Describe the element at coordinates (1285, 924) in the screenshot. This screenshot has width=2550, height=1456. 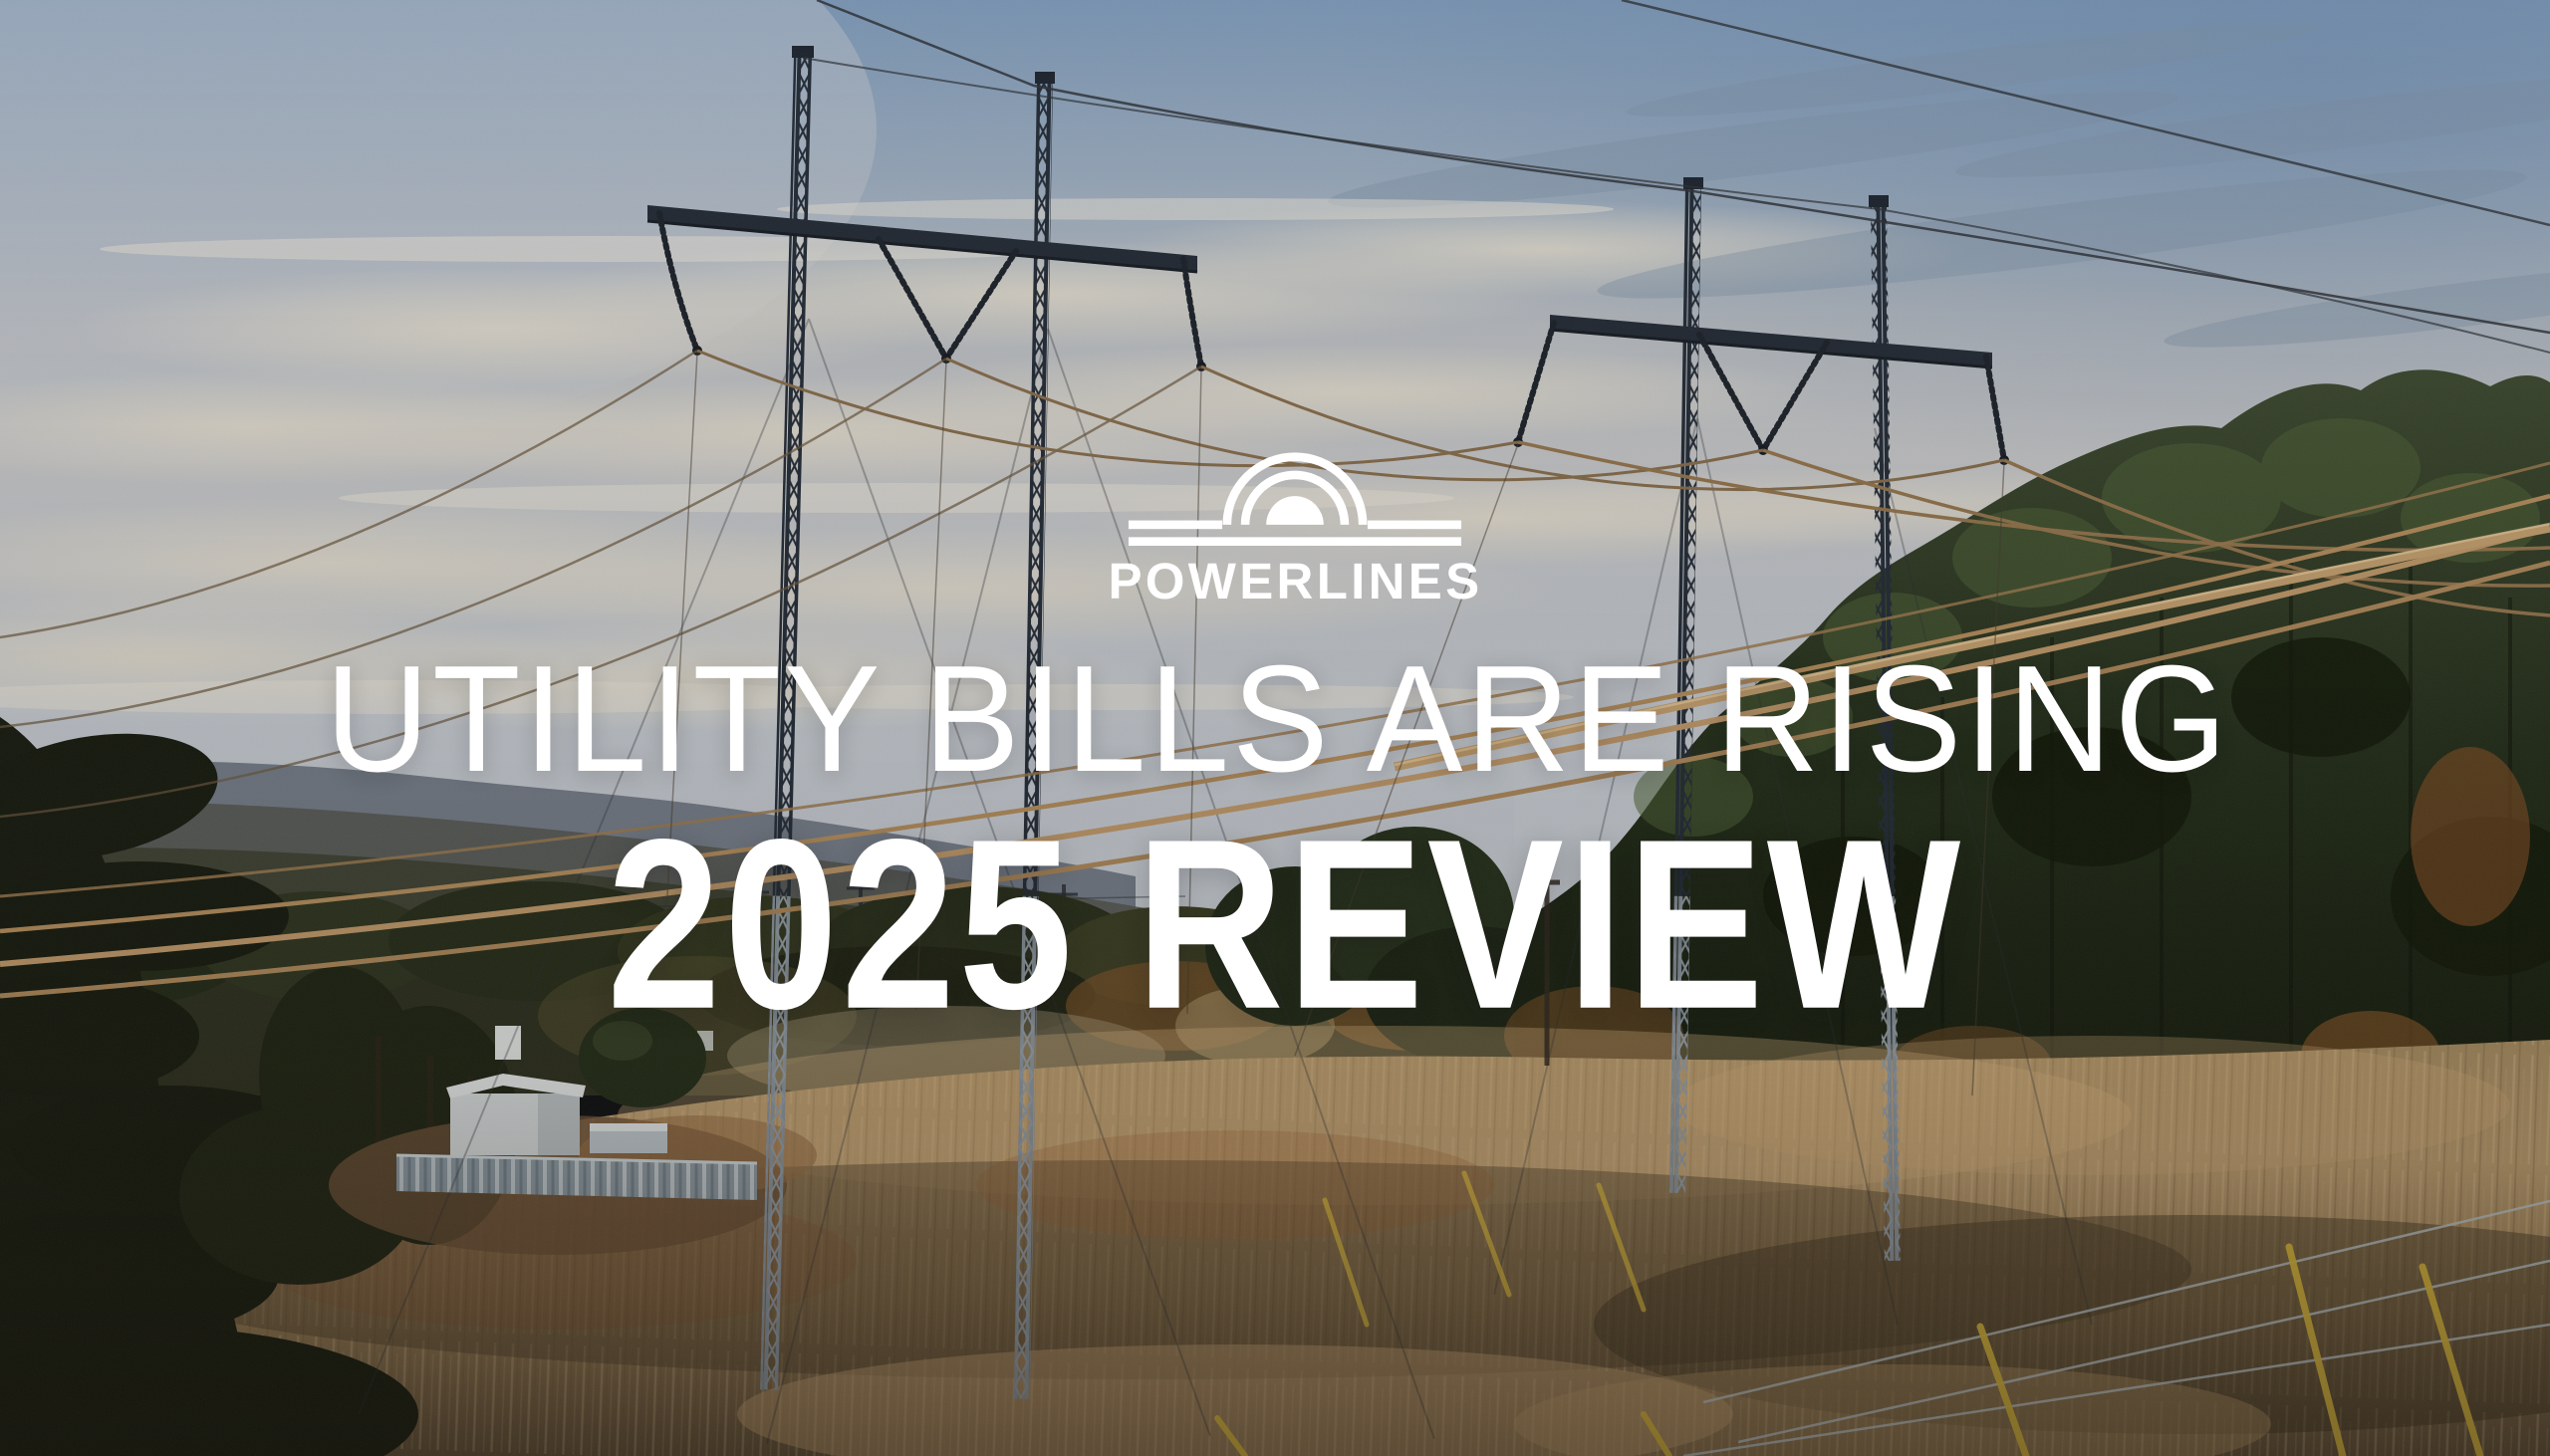
I see `title-line-2: 2025 REVIEW` at that location.